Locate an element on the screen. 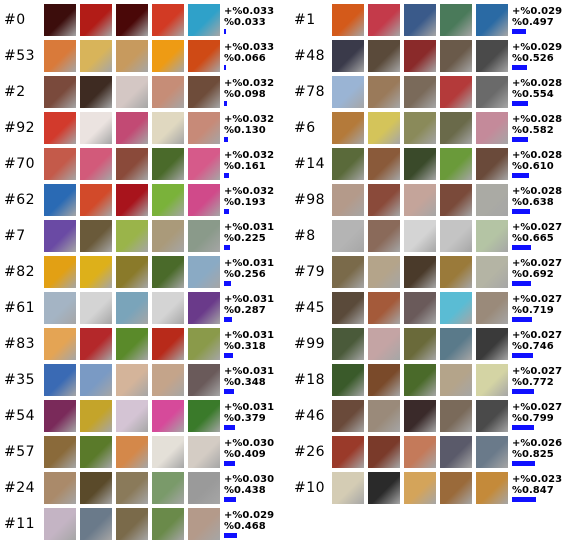 This screenshot has width=576, height=544. cluster-row: #53 +%0.033 %0.066 is located at coordinates (144, 58).